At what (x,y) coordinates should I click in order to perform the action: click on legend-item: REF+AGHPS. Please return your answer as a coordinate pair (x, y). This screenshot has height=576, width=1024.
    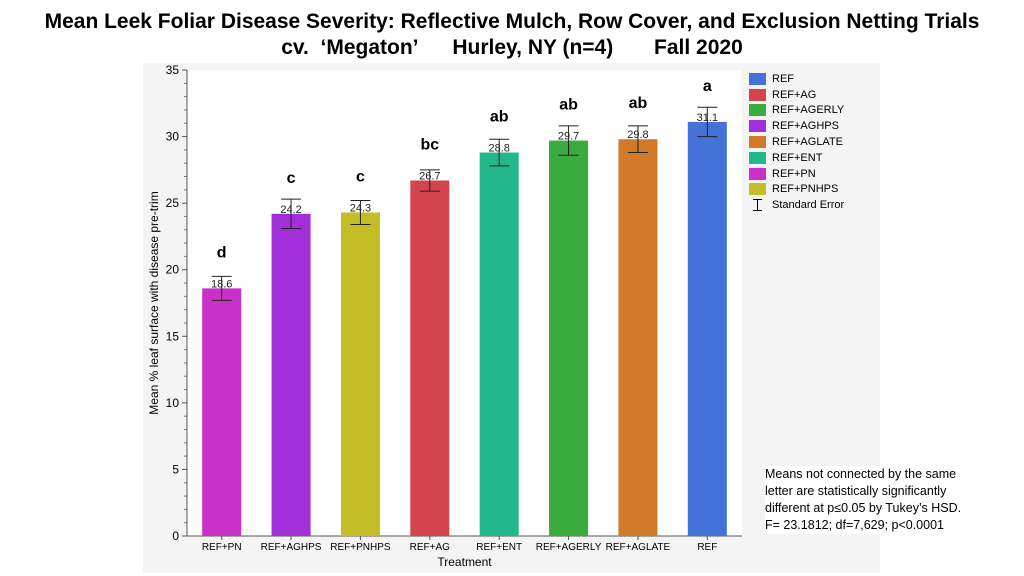
    Looking at the image, I should click on (796, 126).